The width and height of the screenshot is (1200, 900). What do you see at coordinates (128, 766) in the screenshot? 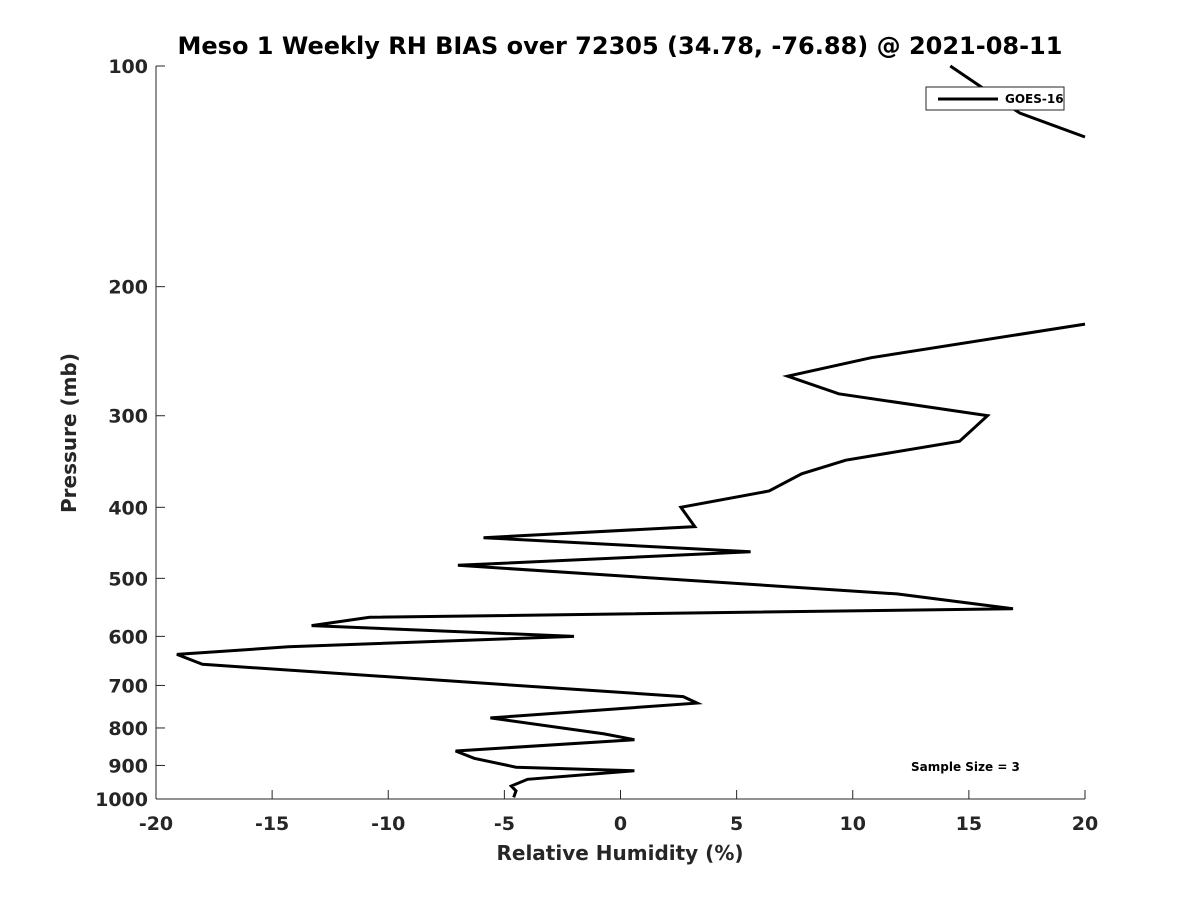
I see `y-tick-label: 900` at bounding box center [128, 766].